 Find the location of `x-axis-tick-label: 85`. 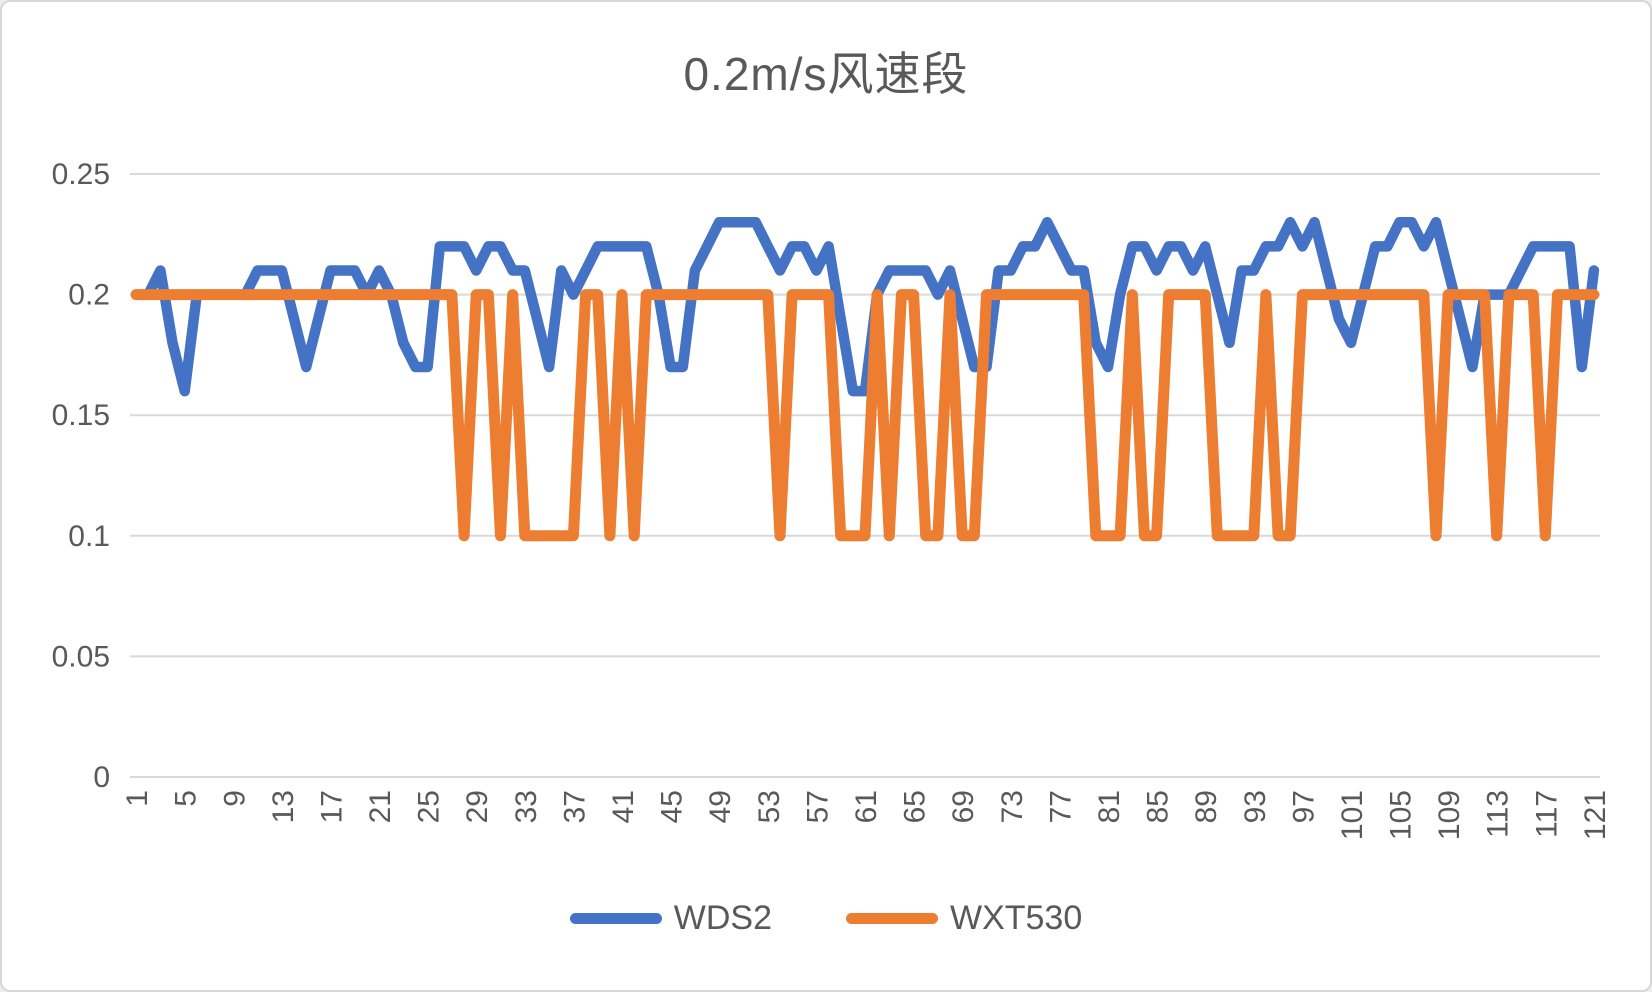

x-axis-tick-label: 85 is located at coordinates (1158, 806).